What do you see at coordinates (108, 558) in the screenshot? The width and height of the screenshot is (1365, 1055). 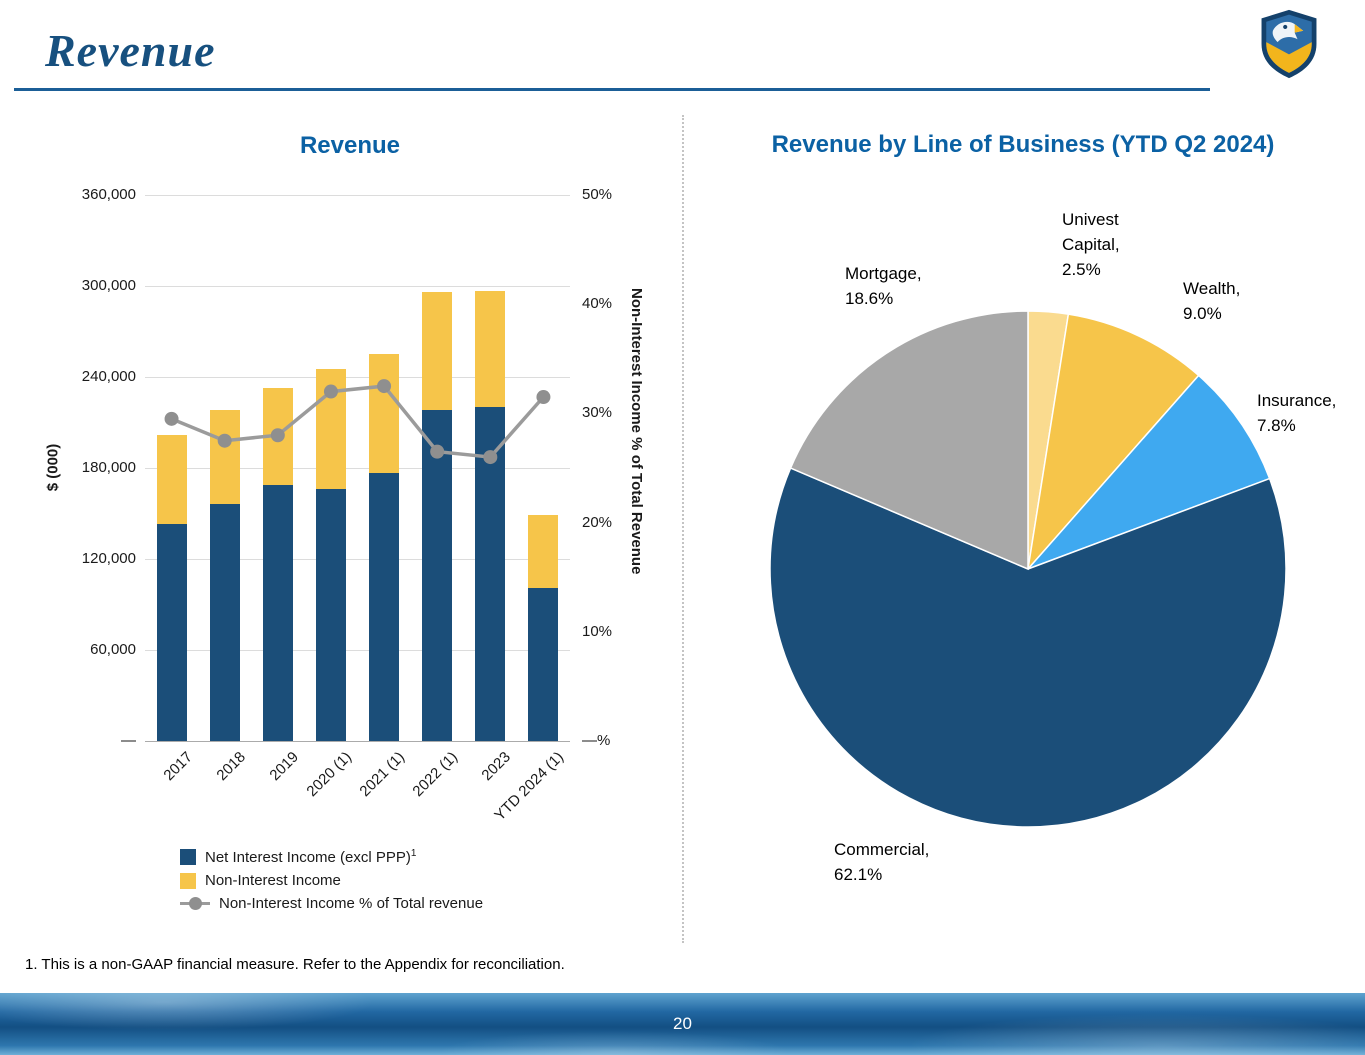 I see `left-axis-tick: 120,000` at bounding box center [108, 558].